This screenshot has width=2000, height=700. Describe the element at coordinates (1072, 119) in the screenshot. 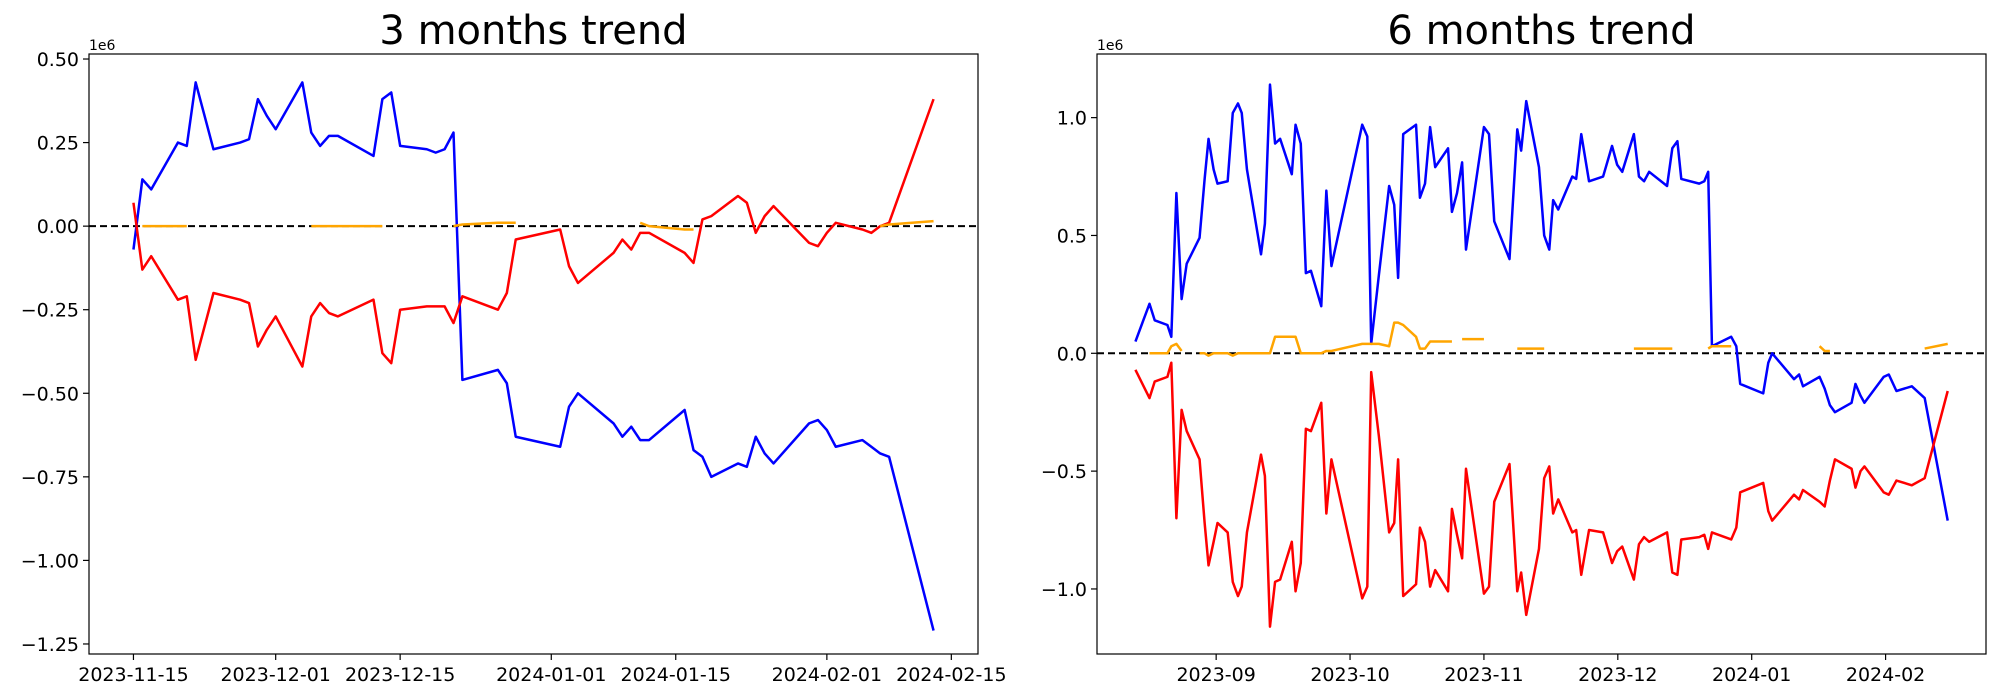

I see `y-tick-label: 1.0` at that location.